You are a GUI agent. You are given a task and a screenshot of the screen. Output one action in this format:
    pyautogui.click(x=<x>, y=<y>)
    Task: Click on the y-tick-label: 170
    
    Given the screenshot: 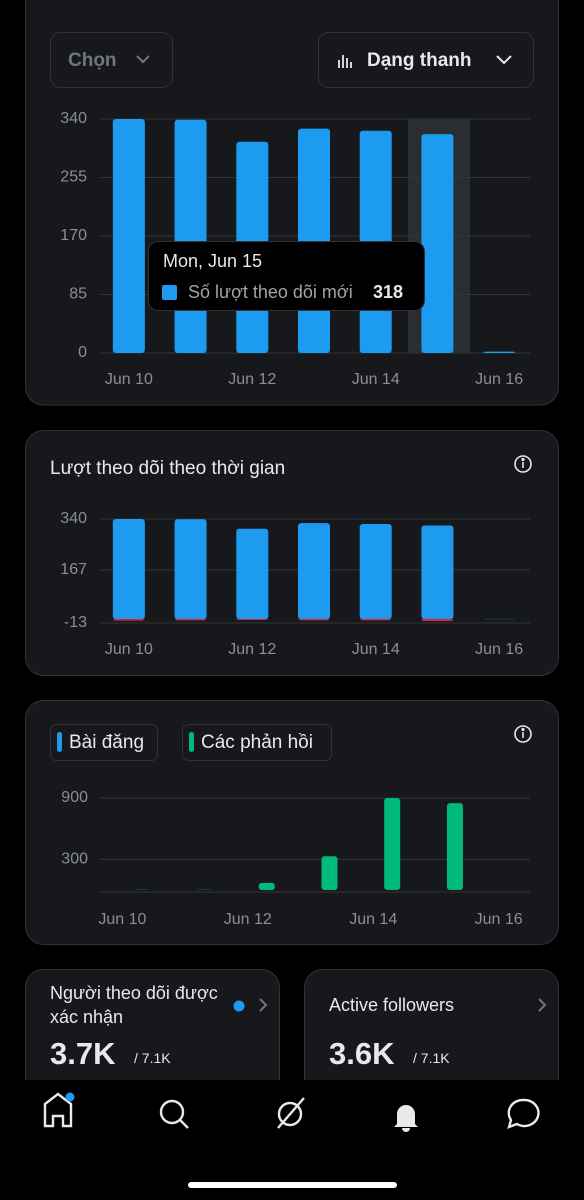 What is the action you would take?
    pyautogui.click(x=73, y=235)
    